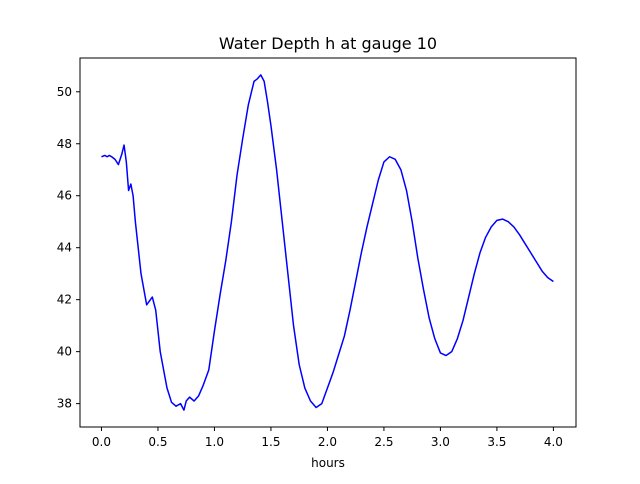 Image resolution: width=640 pixels, height=484 pixels. Describe the element at coordinates (64, 352) in the screenshot. I see `y-tick-label: 40` at that location.